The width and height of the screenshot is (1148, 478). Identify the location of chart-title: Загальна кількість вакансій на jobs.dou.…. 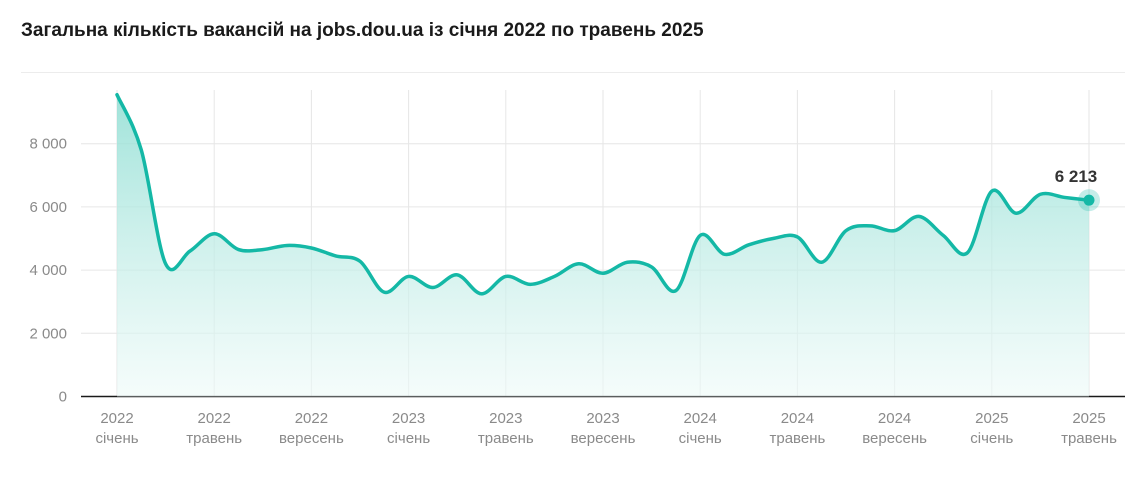
(362, 30).